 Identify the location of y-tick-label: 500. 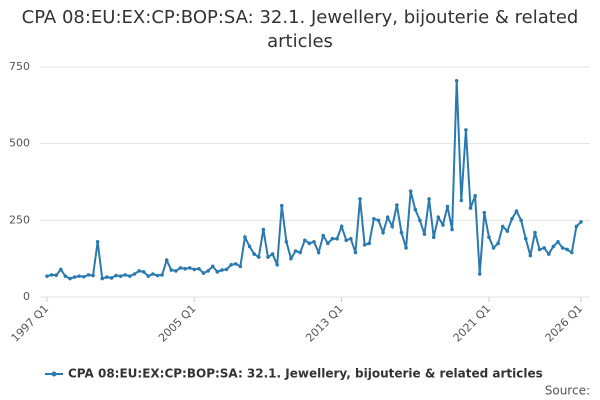
(19, 143).